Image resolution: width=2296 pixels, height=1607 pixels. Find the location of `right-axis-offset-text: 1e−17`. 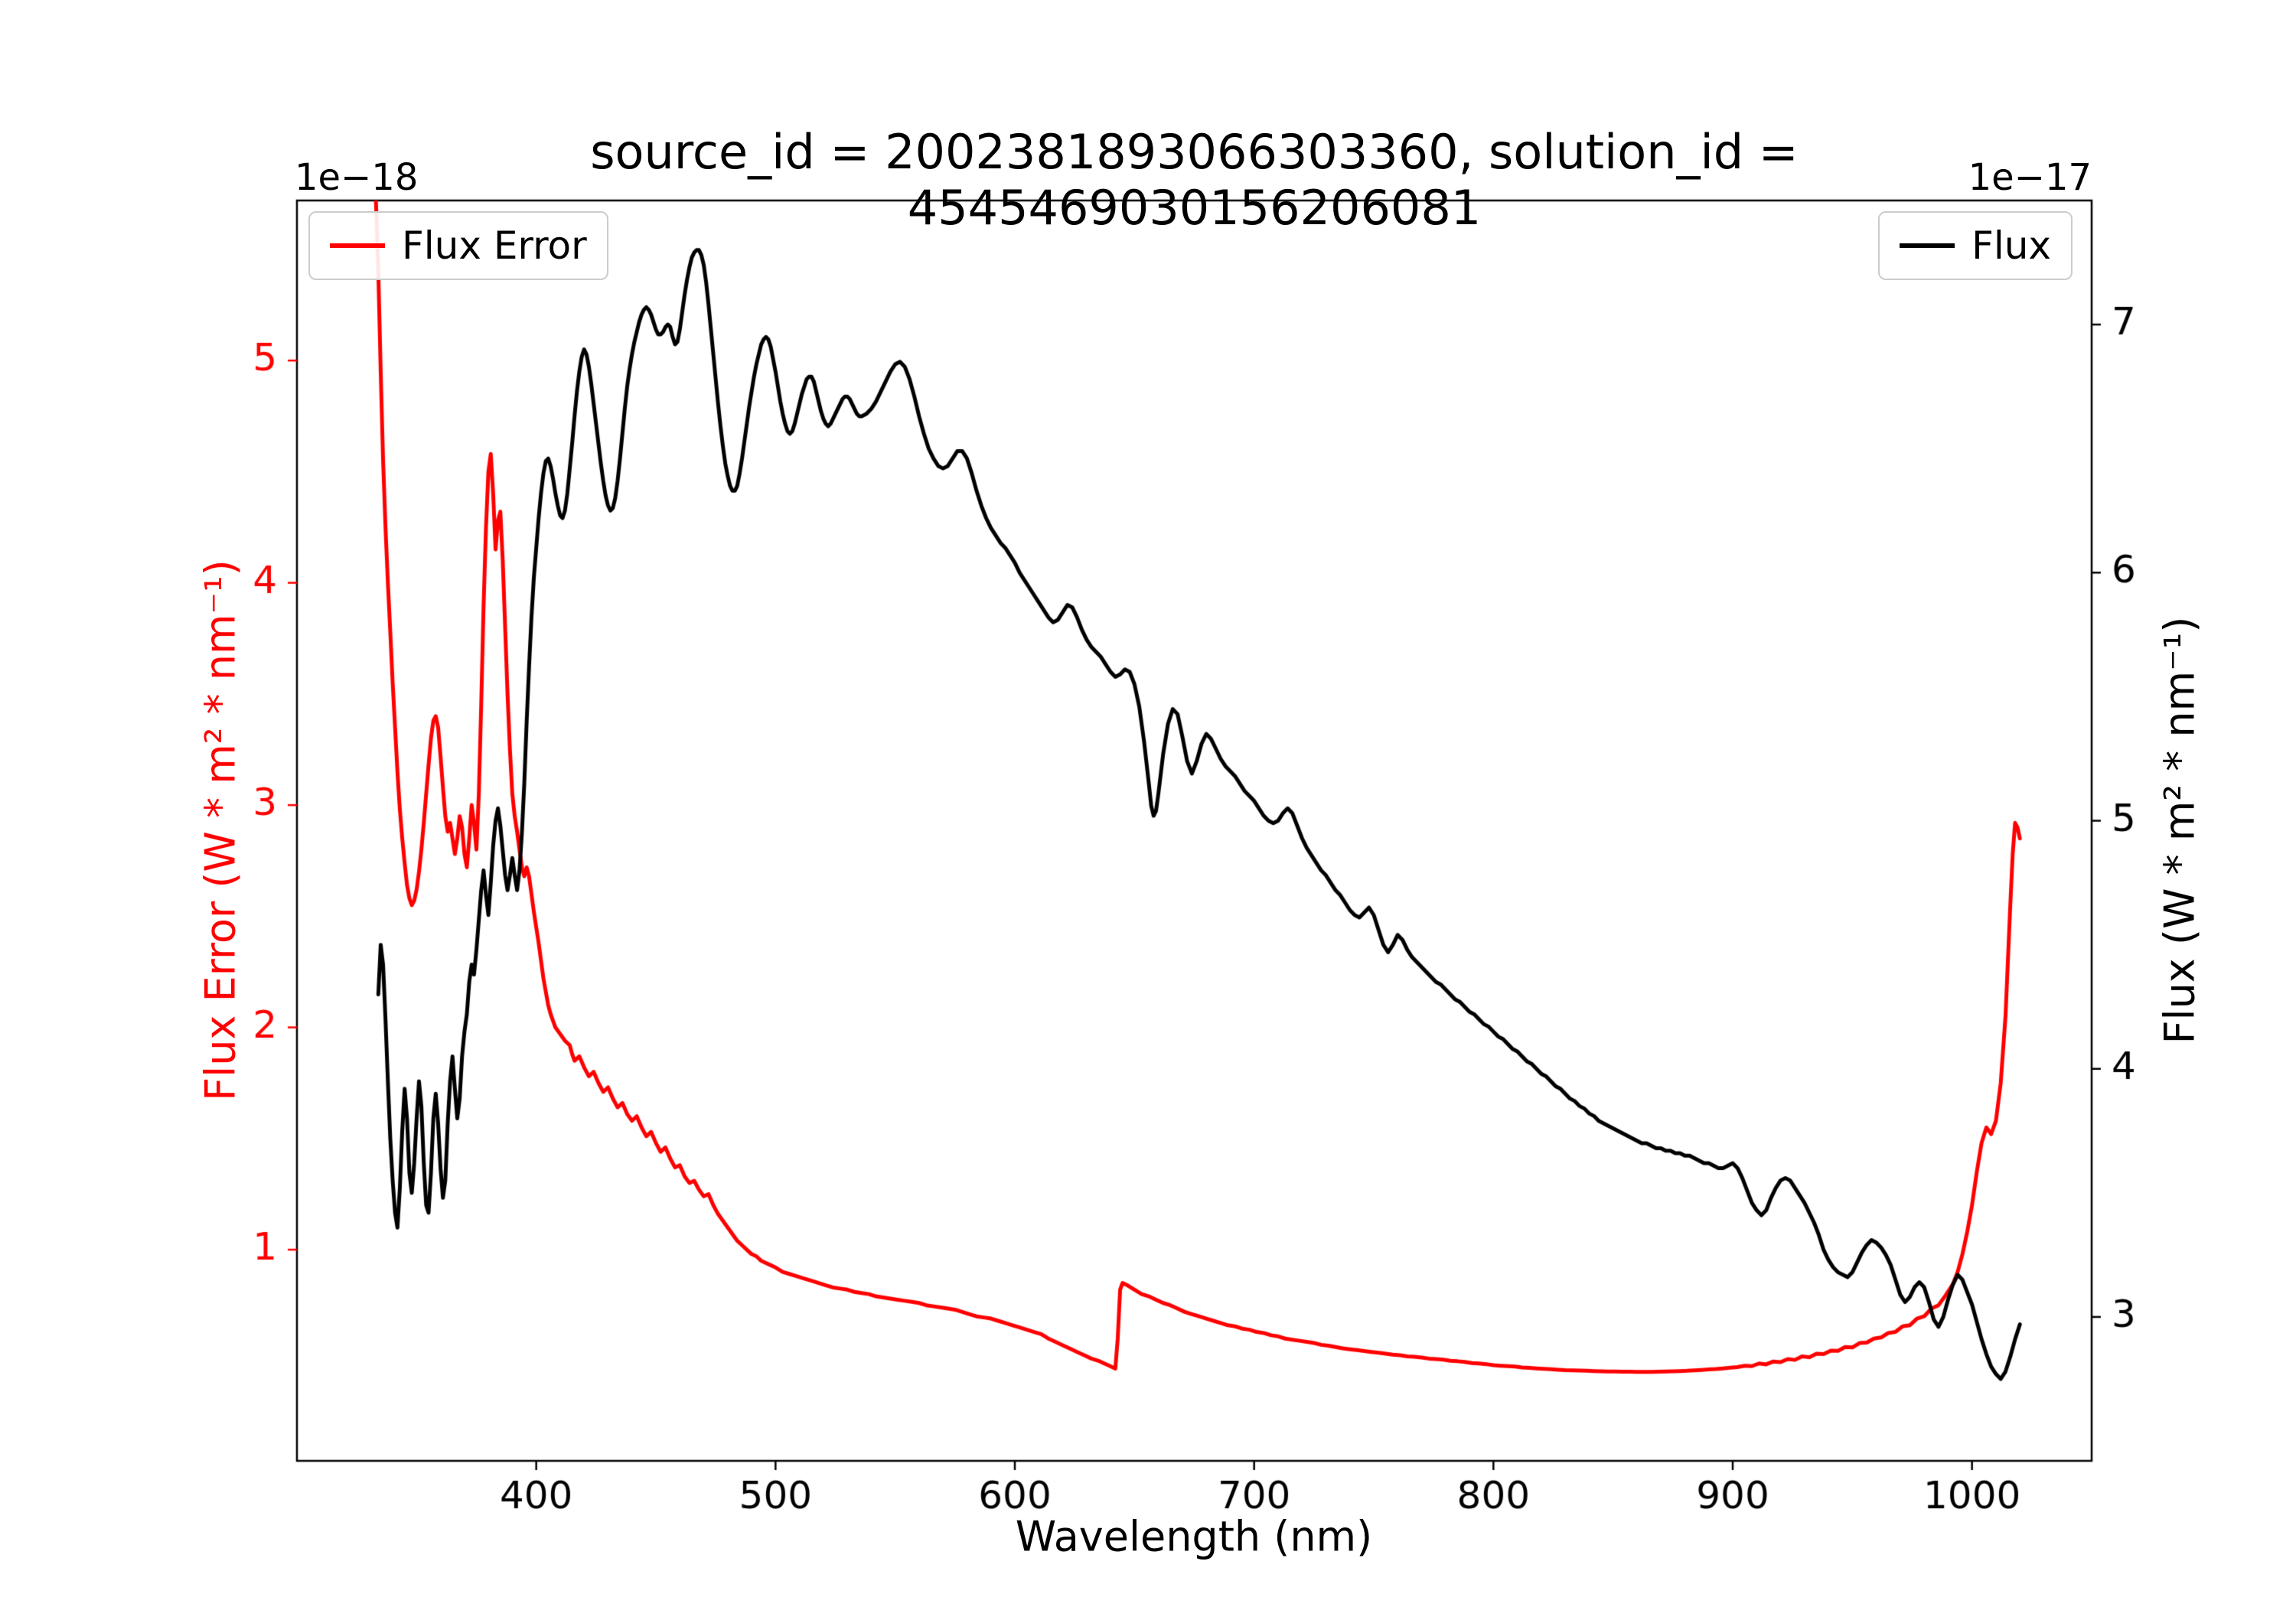

right-axis-offset-text: 1e−17 is located at coordinates (2030, 177).